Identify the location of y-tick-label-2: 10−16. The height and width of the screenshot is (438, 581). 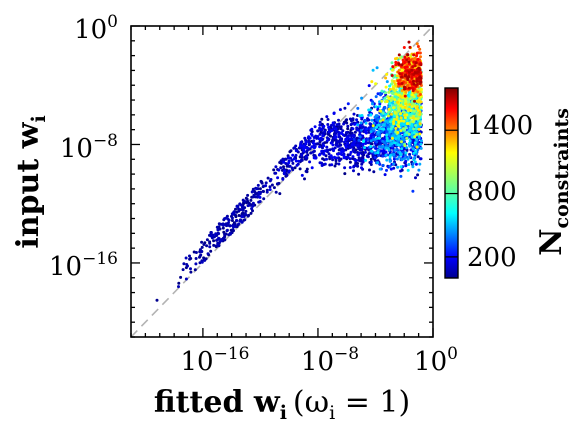
(83, 265).